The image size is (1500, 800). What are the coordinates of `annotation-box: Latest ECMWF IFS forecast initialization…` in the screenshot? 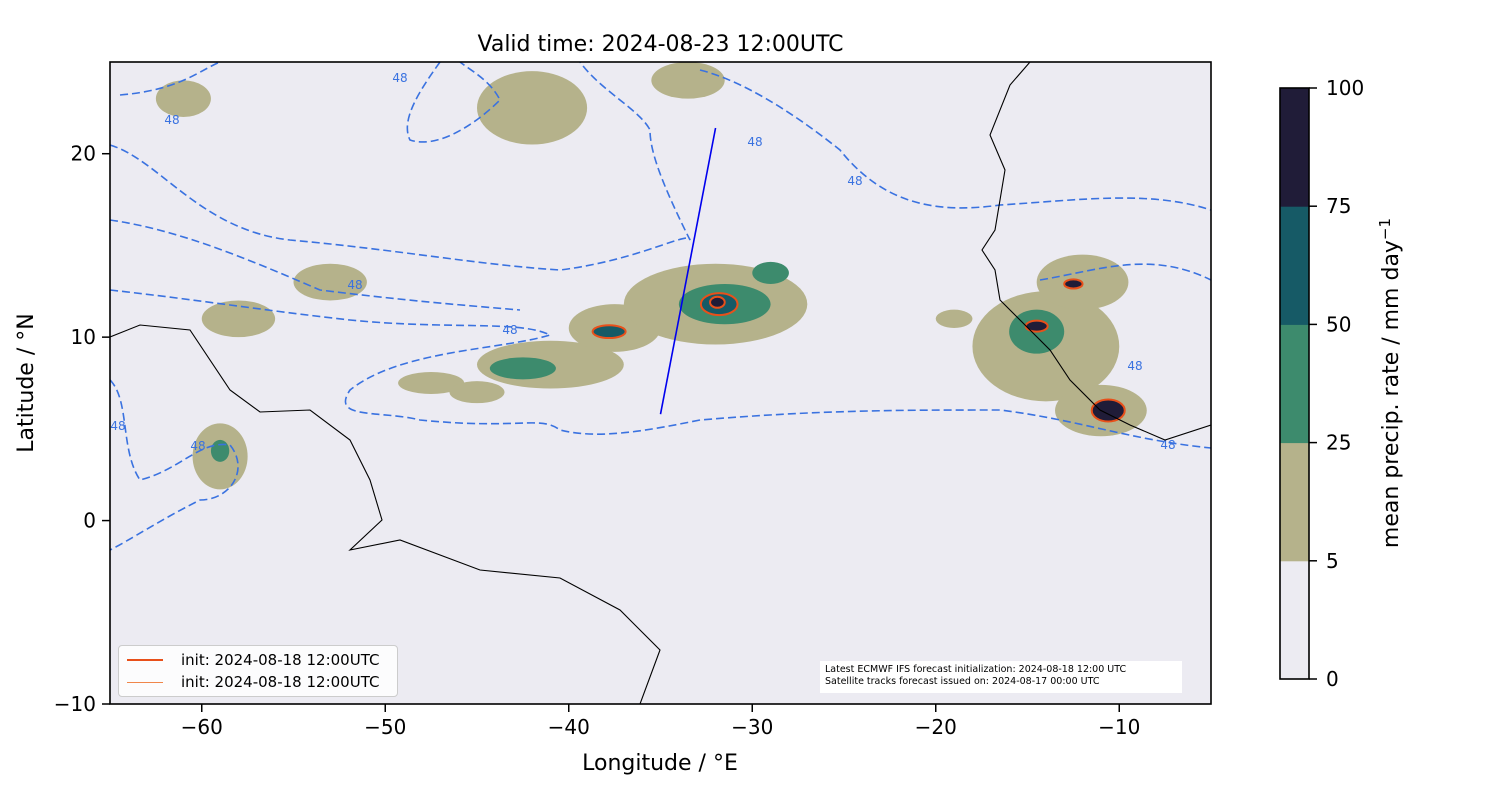 It's located at (1001, 677).